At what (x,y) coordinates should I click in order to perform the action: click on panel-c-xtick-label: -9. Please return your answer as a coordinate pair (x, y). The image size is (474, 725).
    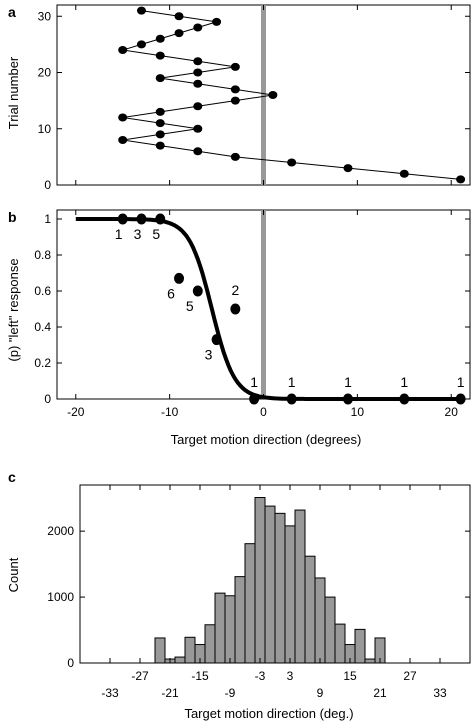
    Looking at the image, I should click on (230, 693).